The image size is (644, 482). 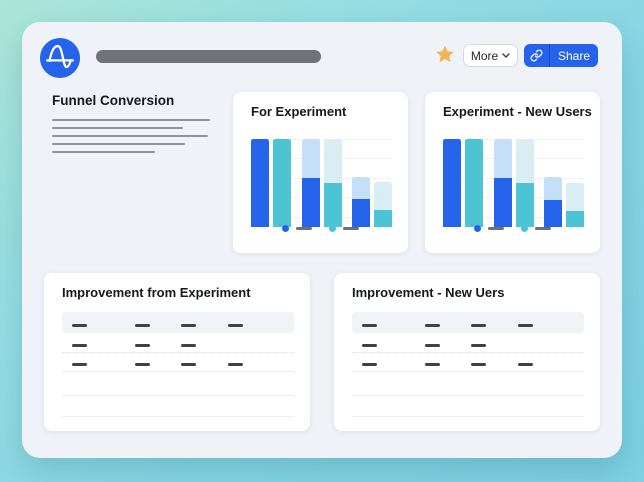 I want to click on star-icon, so click(x=445, y=54).